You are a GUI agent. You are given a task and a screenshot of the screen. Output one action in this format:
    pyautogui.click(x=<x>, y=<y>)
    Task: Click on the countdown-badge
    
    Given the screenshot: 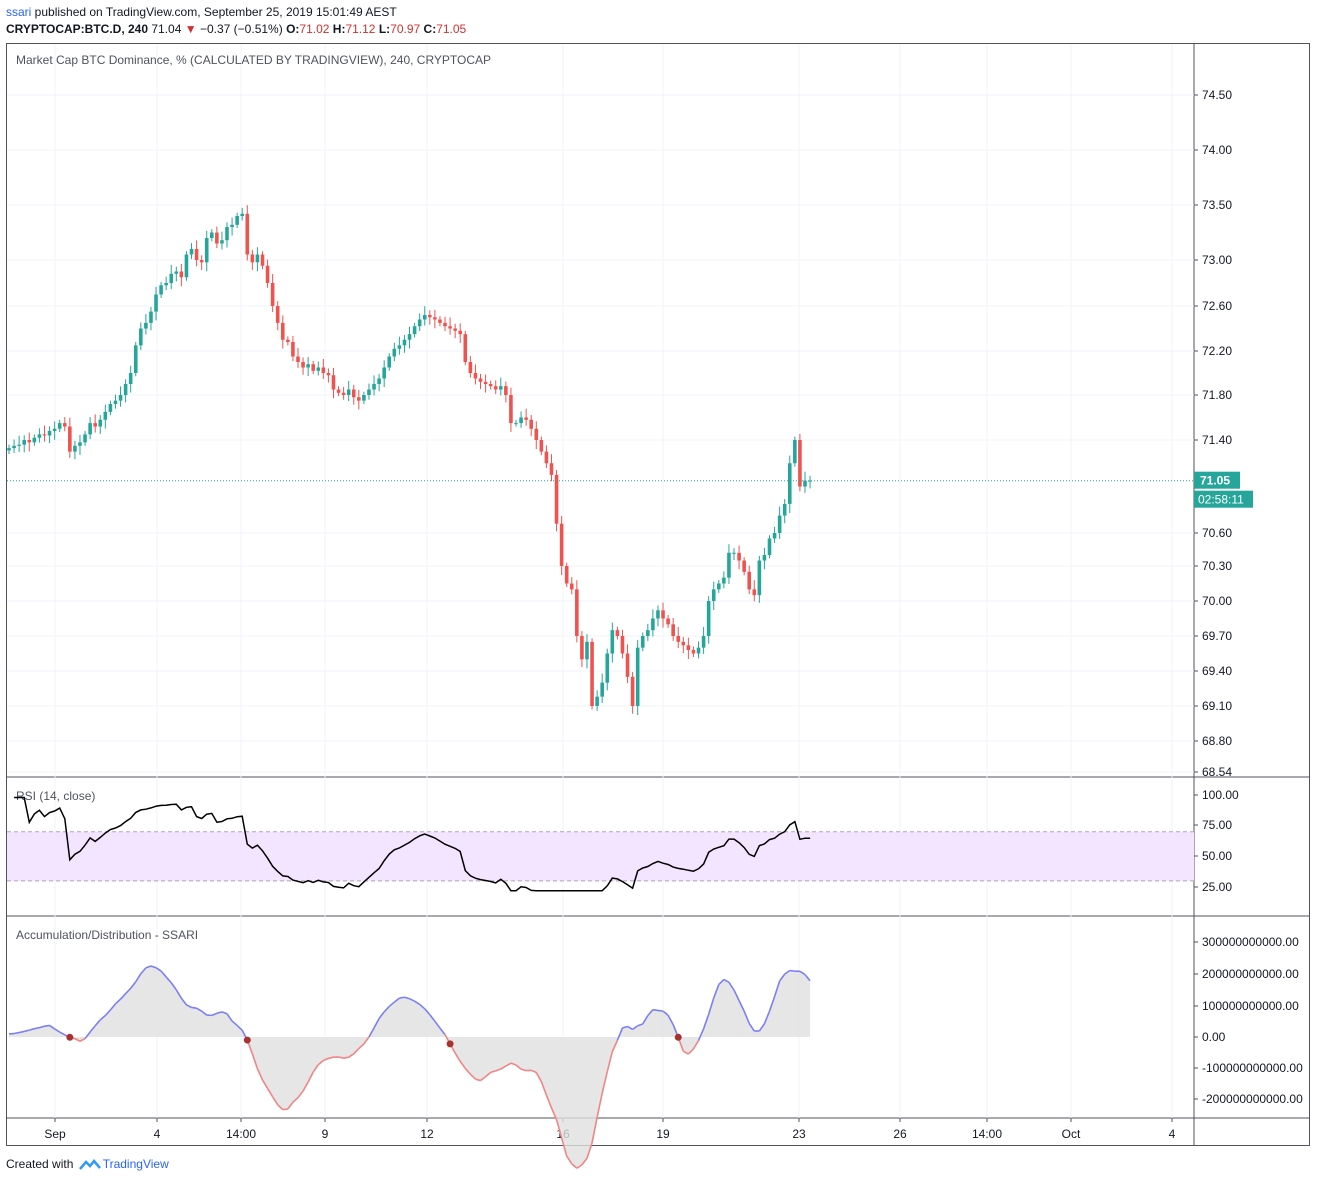 What is the action you would take?
    pyautogui.click(x=1223, y=499)
    